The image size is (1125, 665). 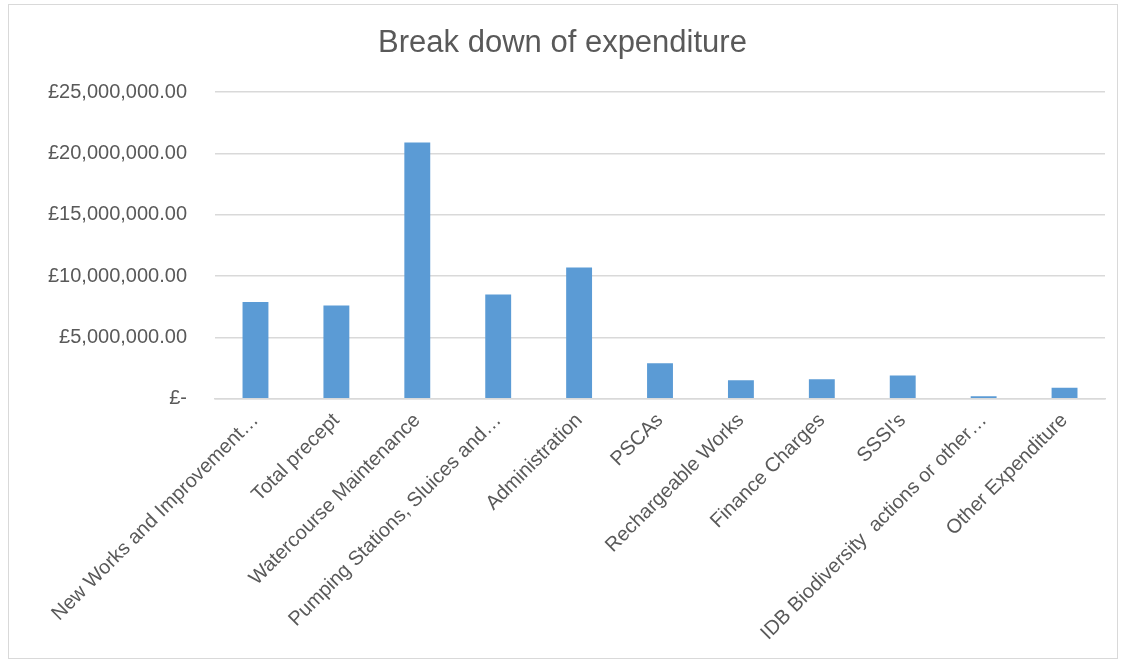 What do you see at coordinates (178, 397) in the screenshot?
I see `y-tick-label: £-` at bounding box center [178, 397].